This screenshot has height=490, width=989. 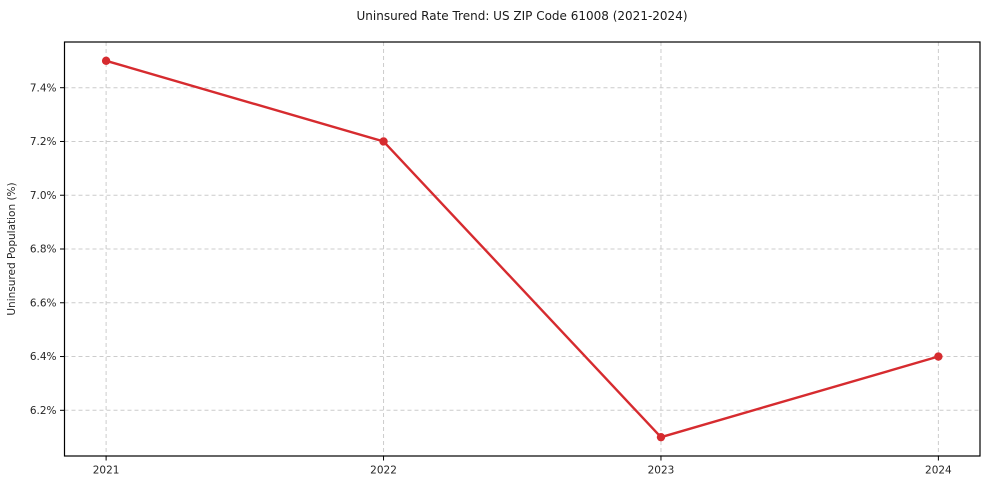 I want to click on y-tick-label: 6.6%, so click(x=43, y=303).